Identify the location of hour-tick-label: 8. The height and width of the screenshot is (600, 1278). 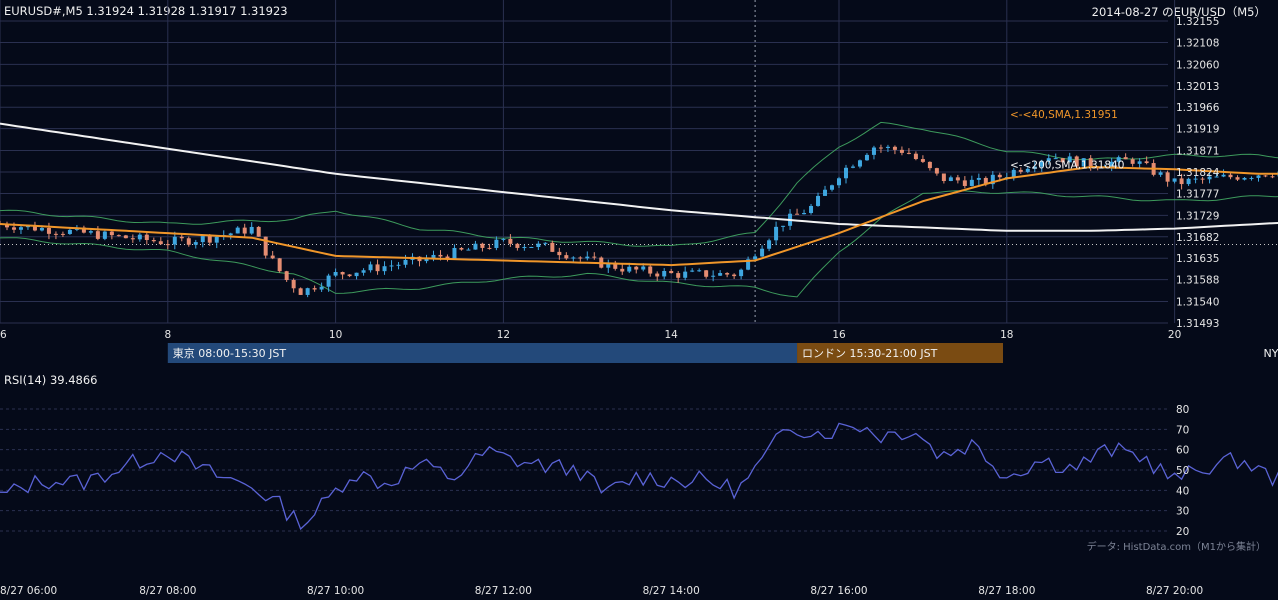
(167, 335).